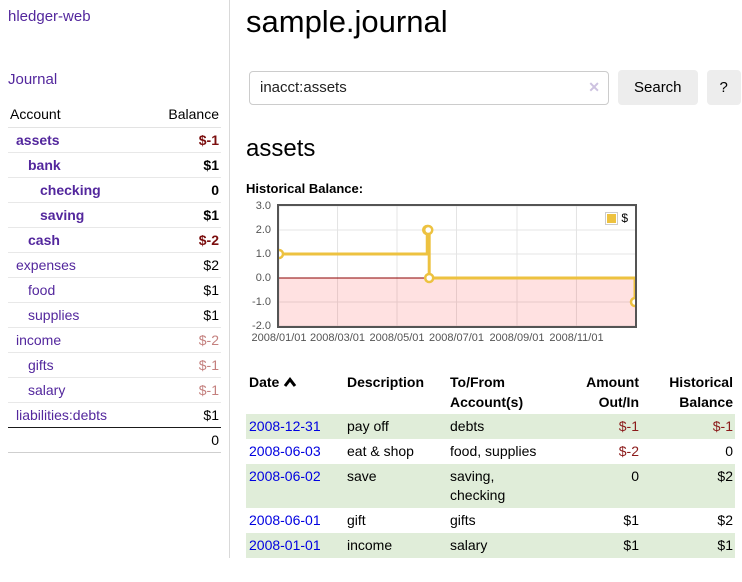 This screenshot has width=742, height=582. What do you see at coordinates (114, 340) in the screenshot?
I see `account-row: income $-2` at bounding box center [114, 340].